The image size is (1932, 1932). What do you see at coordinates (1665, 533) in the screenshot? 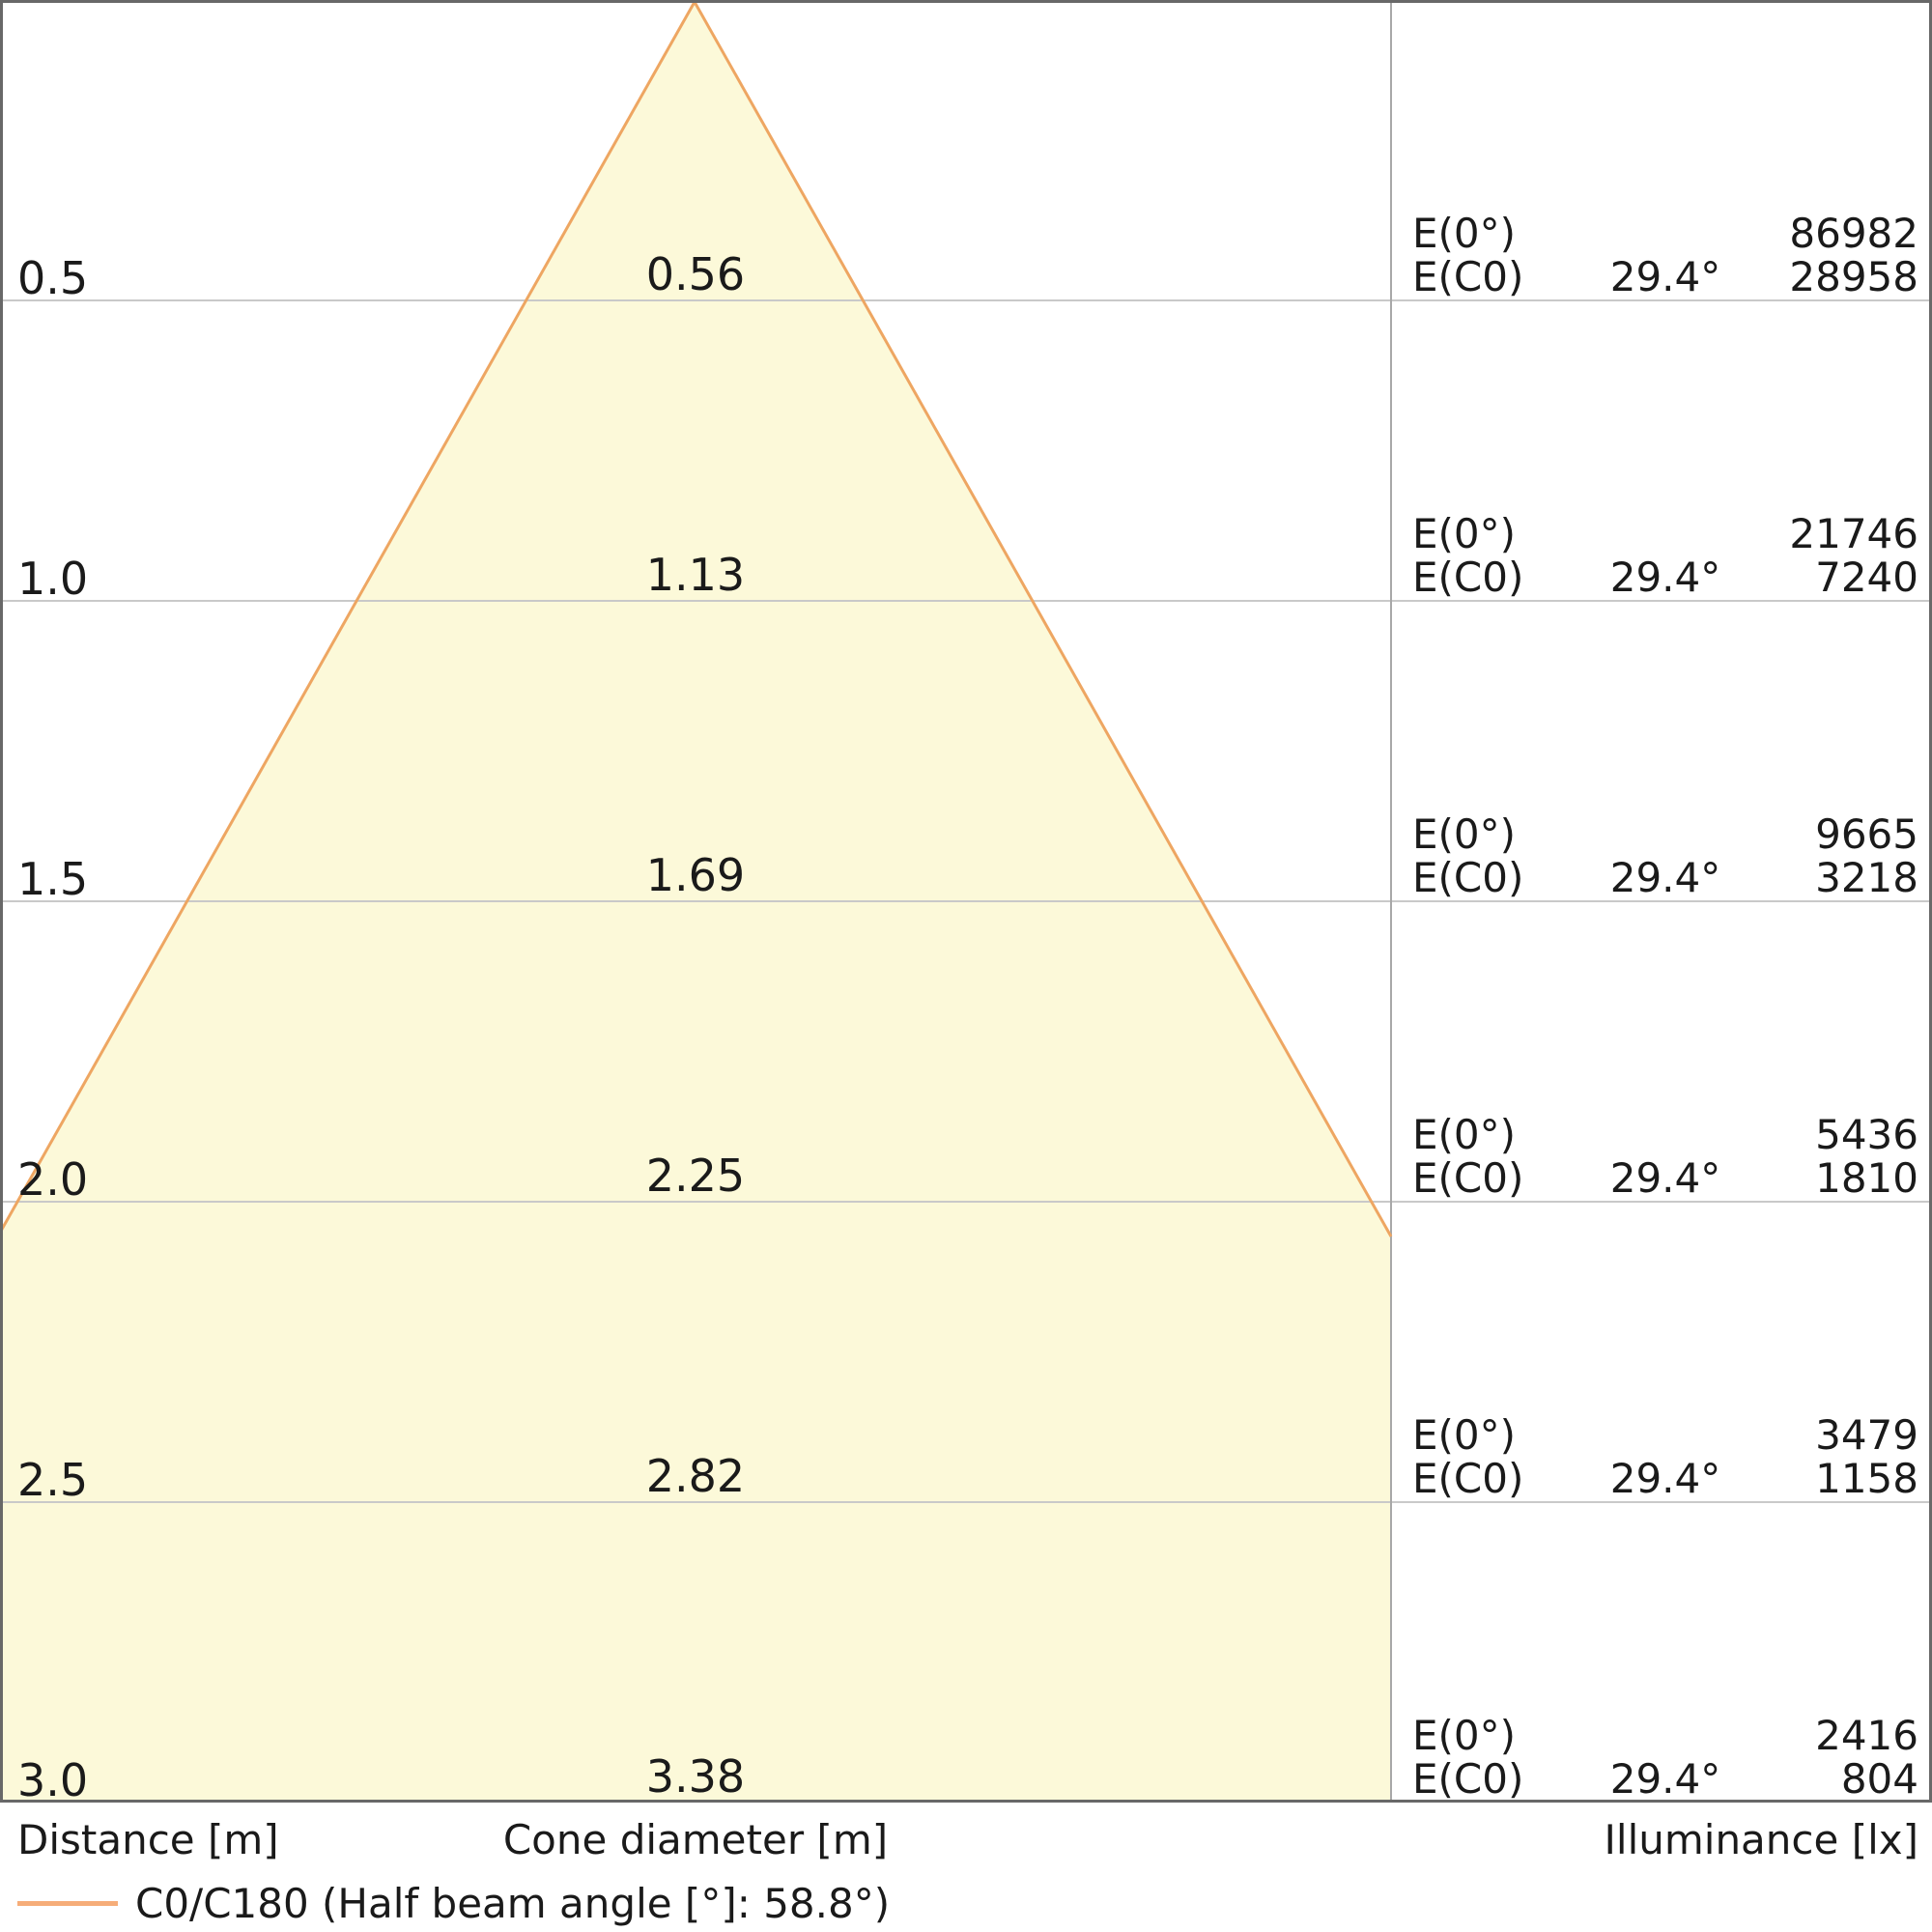
I see `illuminance-line-e0: E(0°) 21746` at bounding box center [1665, 533].